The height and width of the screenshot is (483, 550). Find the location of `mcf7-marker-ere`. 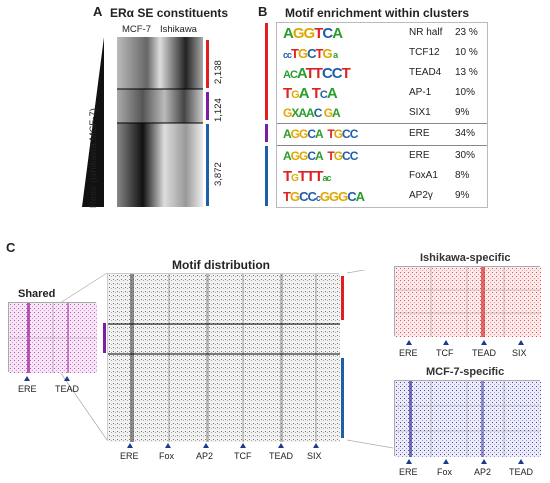

mcf7-marker-ere is located at coordinates (409, 461).